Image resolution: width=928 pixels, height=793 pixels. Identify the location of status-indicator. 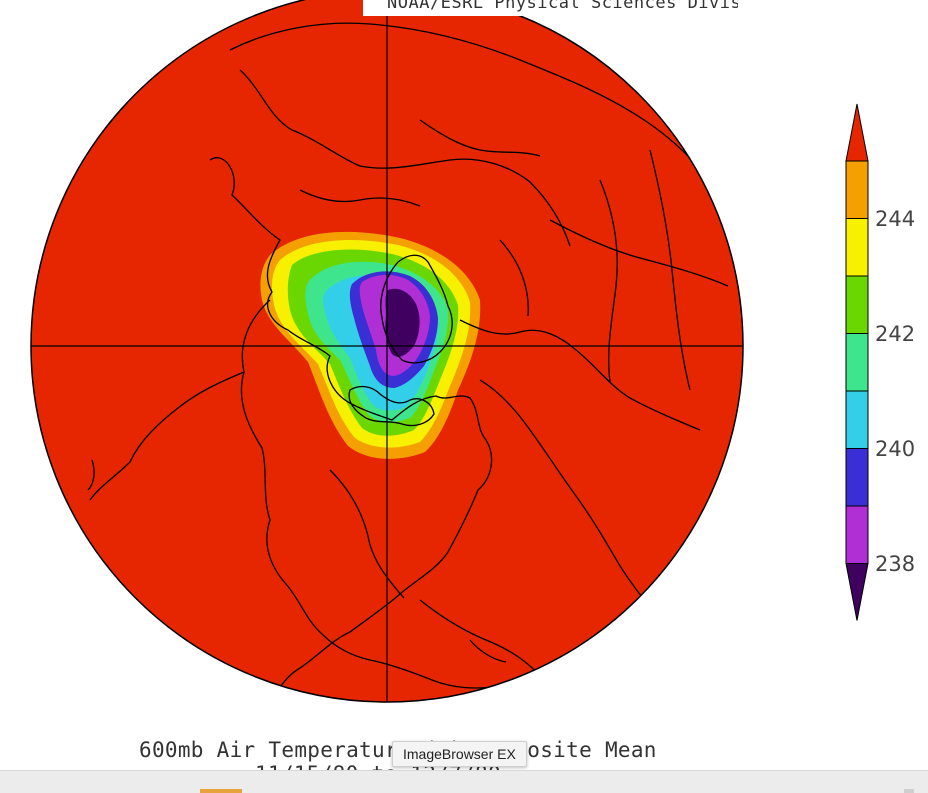
(909, 791).